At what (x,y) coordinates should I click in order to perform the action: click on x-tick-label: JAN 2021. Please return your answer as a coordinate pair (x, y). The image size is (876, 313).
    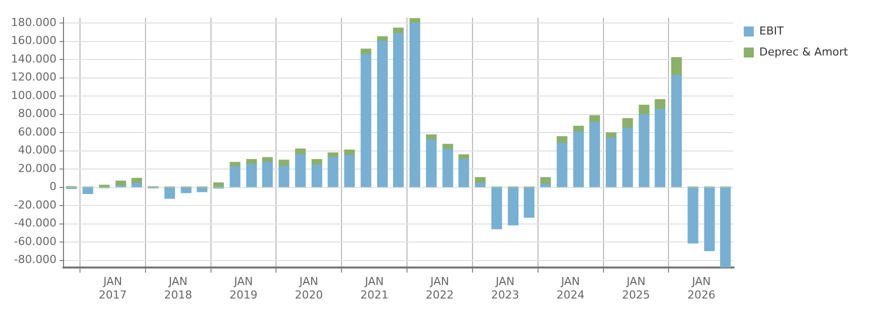
    Looking at the image, I should click on (374, 288).